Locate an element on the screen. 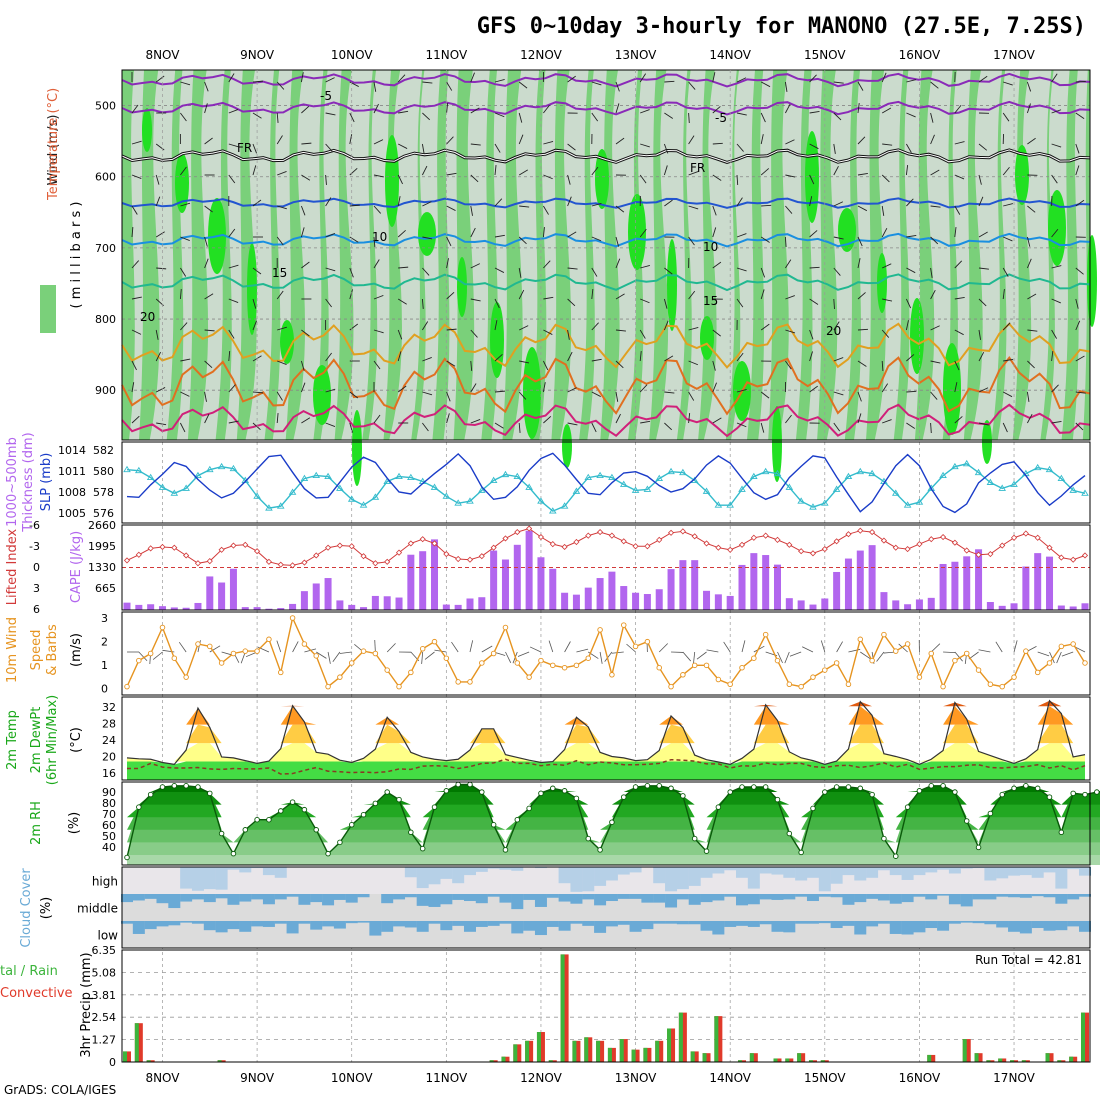 This screenshot has height=1100, width=1100. rh-dry-band is located at coordinates (162, 255).